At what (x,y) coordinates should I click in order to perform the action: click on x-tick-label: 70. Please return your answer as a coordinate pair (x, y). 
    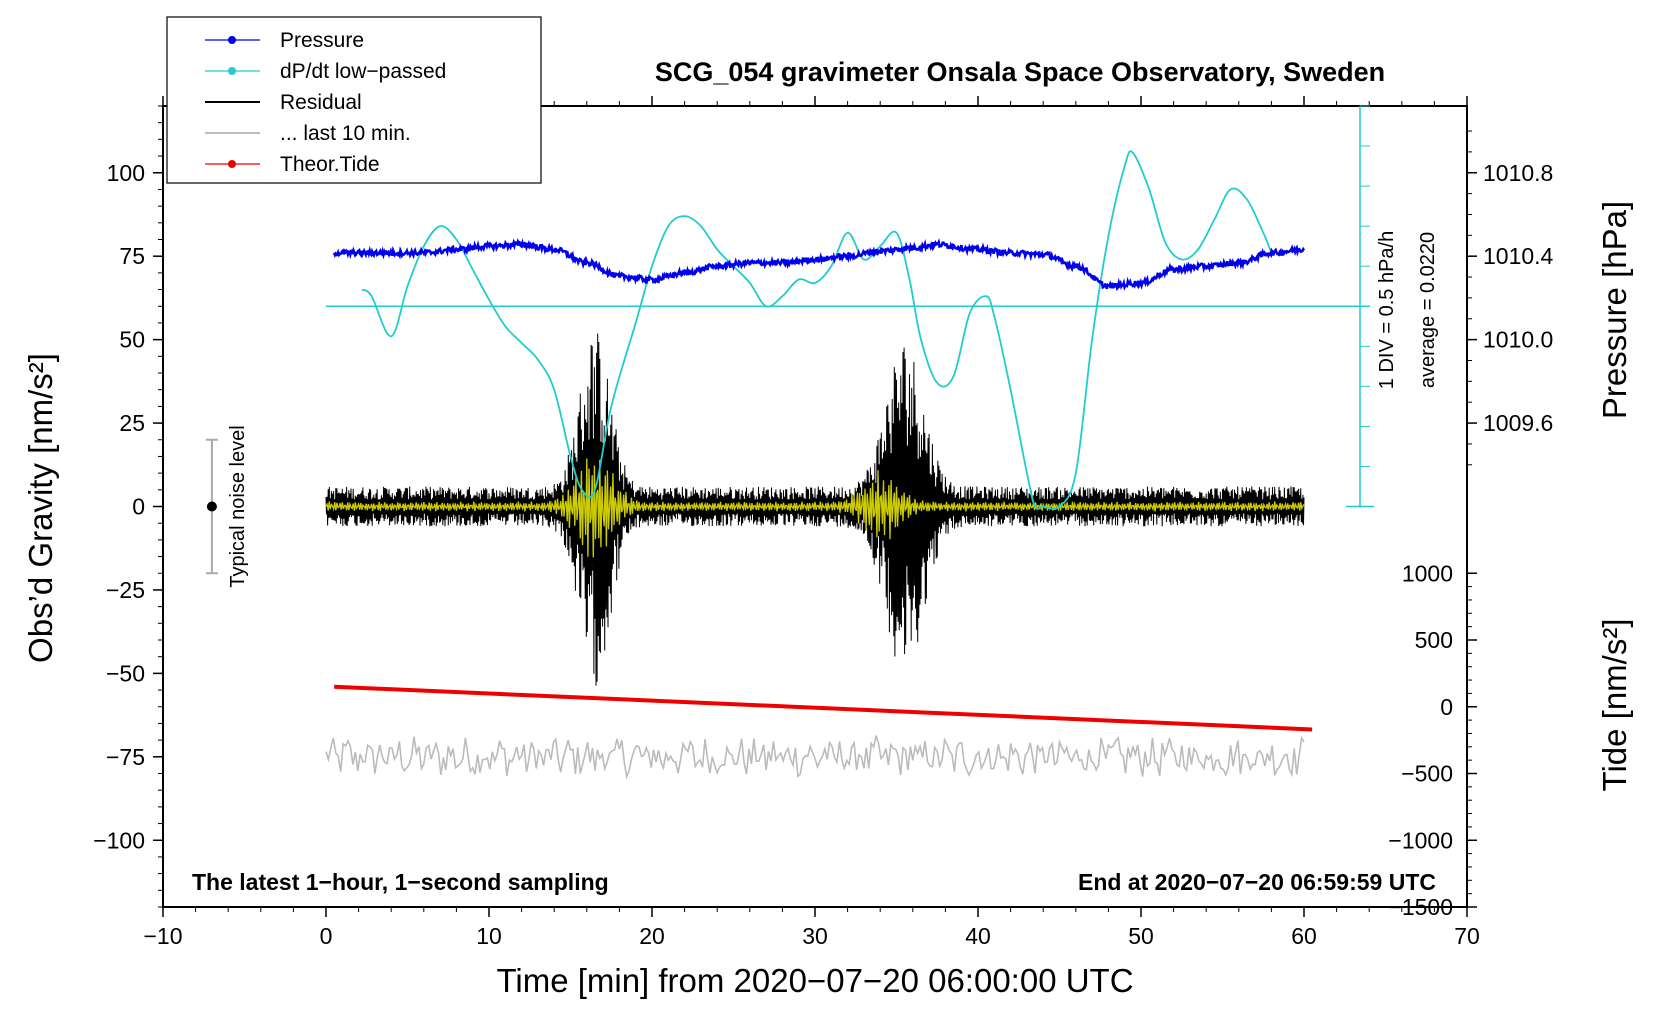
    Looking at the image, I should click on (1467, 936).